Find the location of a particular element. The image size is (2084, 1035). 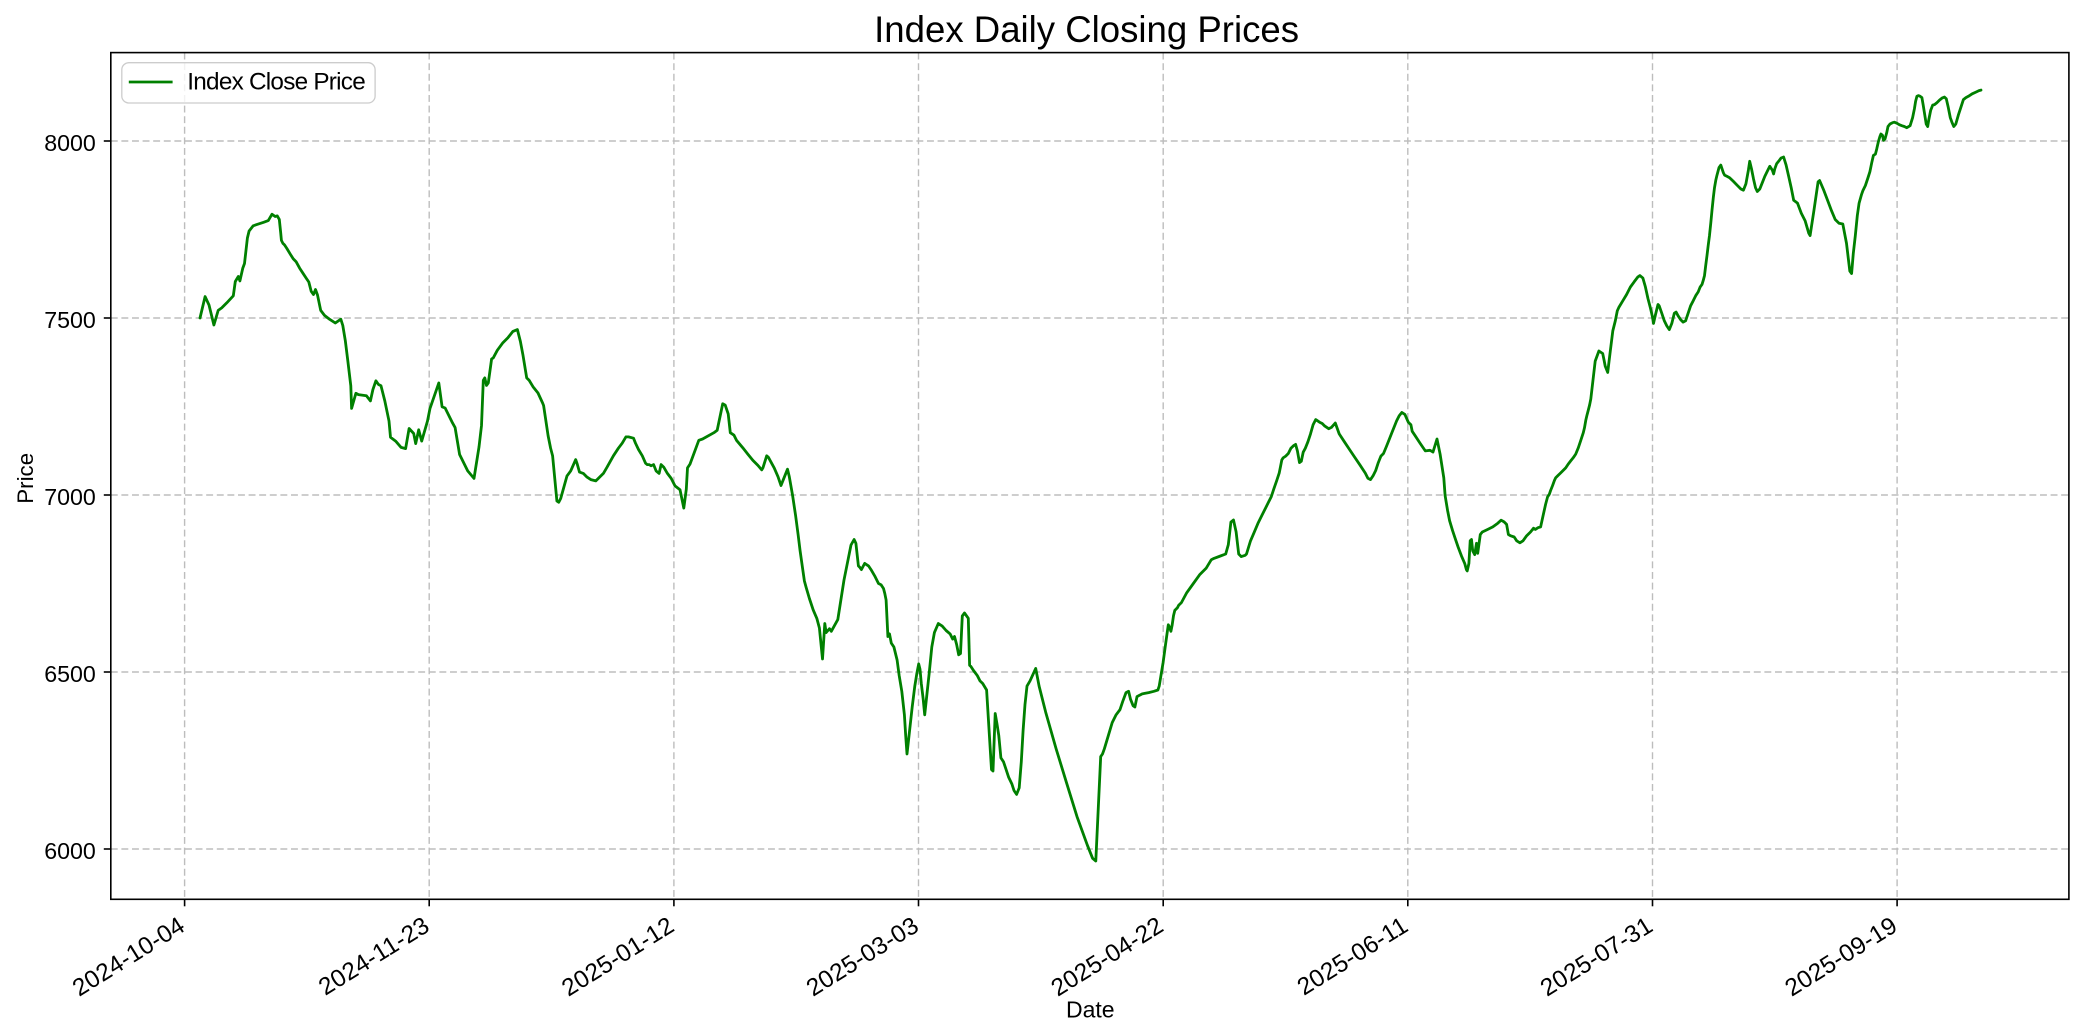

svg-text: 6000 is located at coordinates (70, 851).